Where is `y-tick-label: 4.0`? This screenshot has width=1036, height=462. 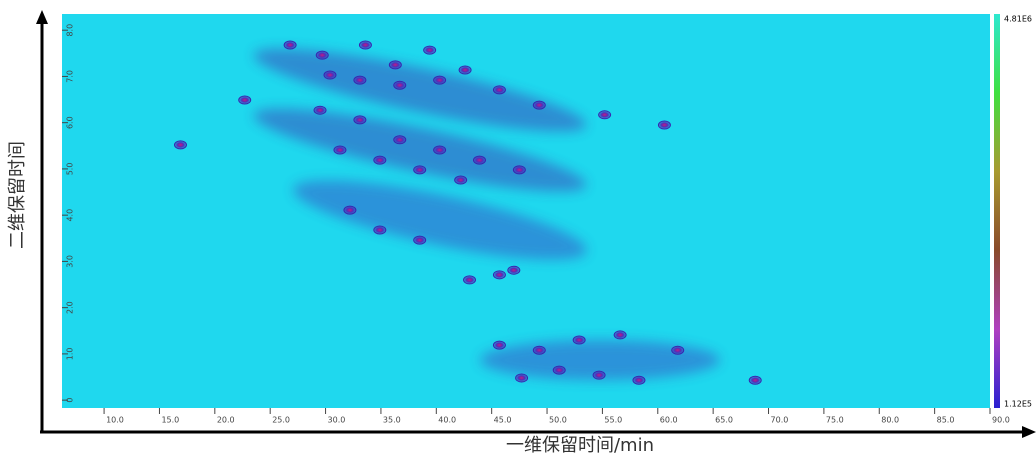
y-tick-label: 4.0 is located at coordinates (70, 215).